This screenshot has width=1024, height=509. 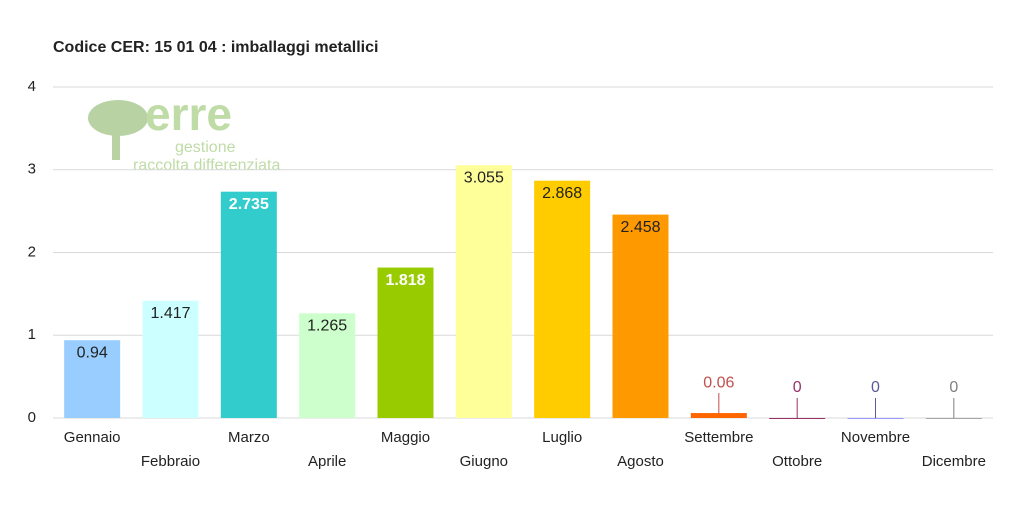 I want to click on value-label: 1.265, so click(x=327, y=326).